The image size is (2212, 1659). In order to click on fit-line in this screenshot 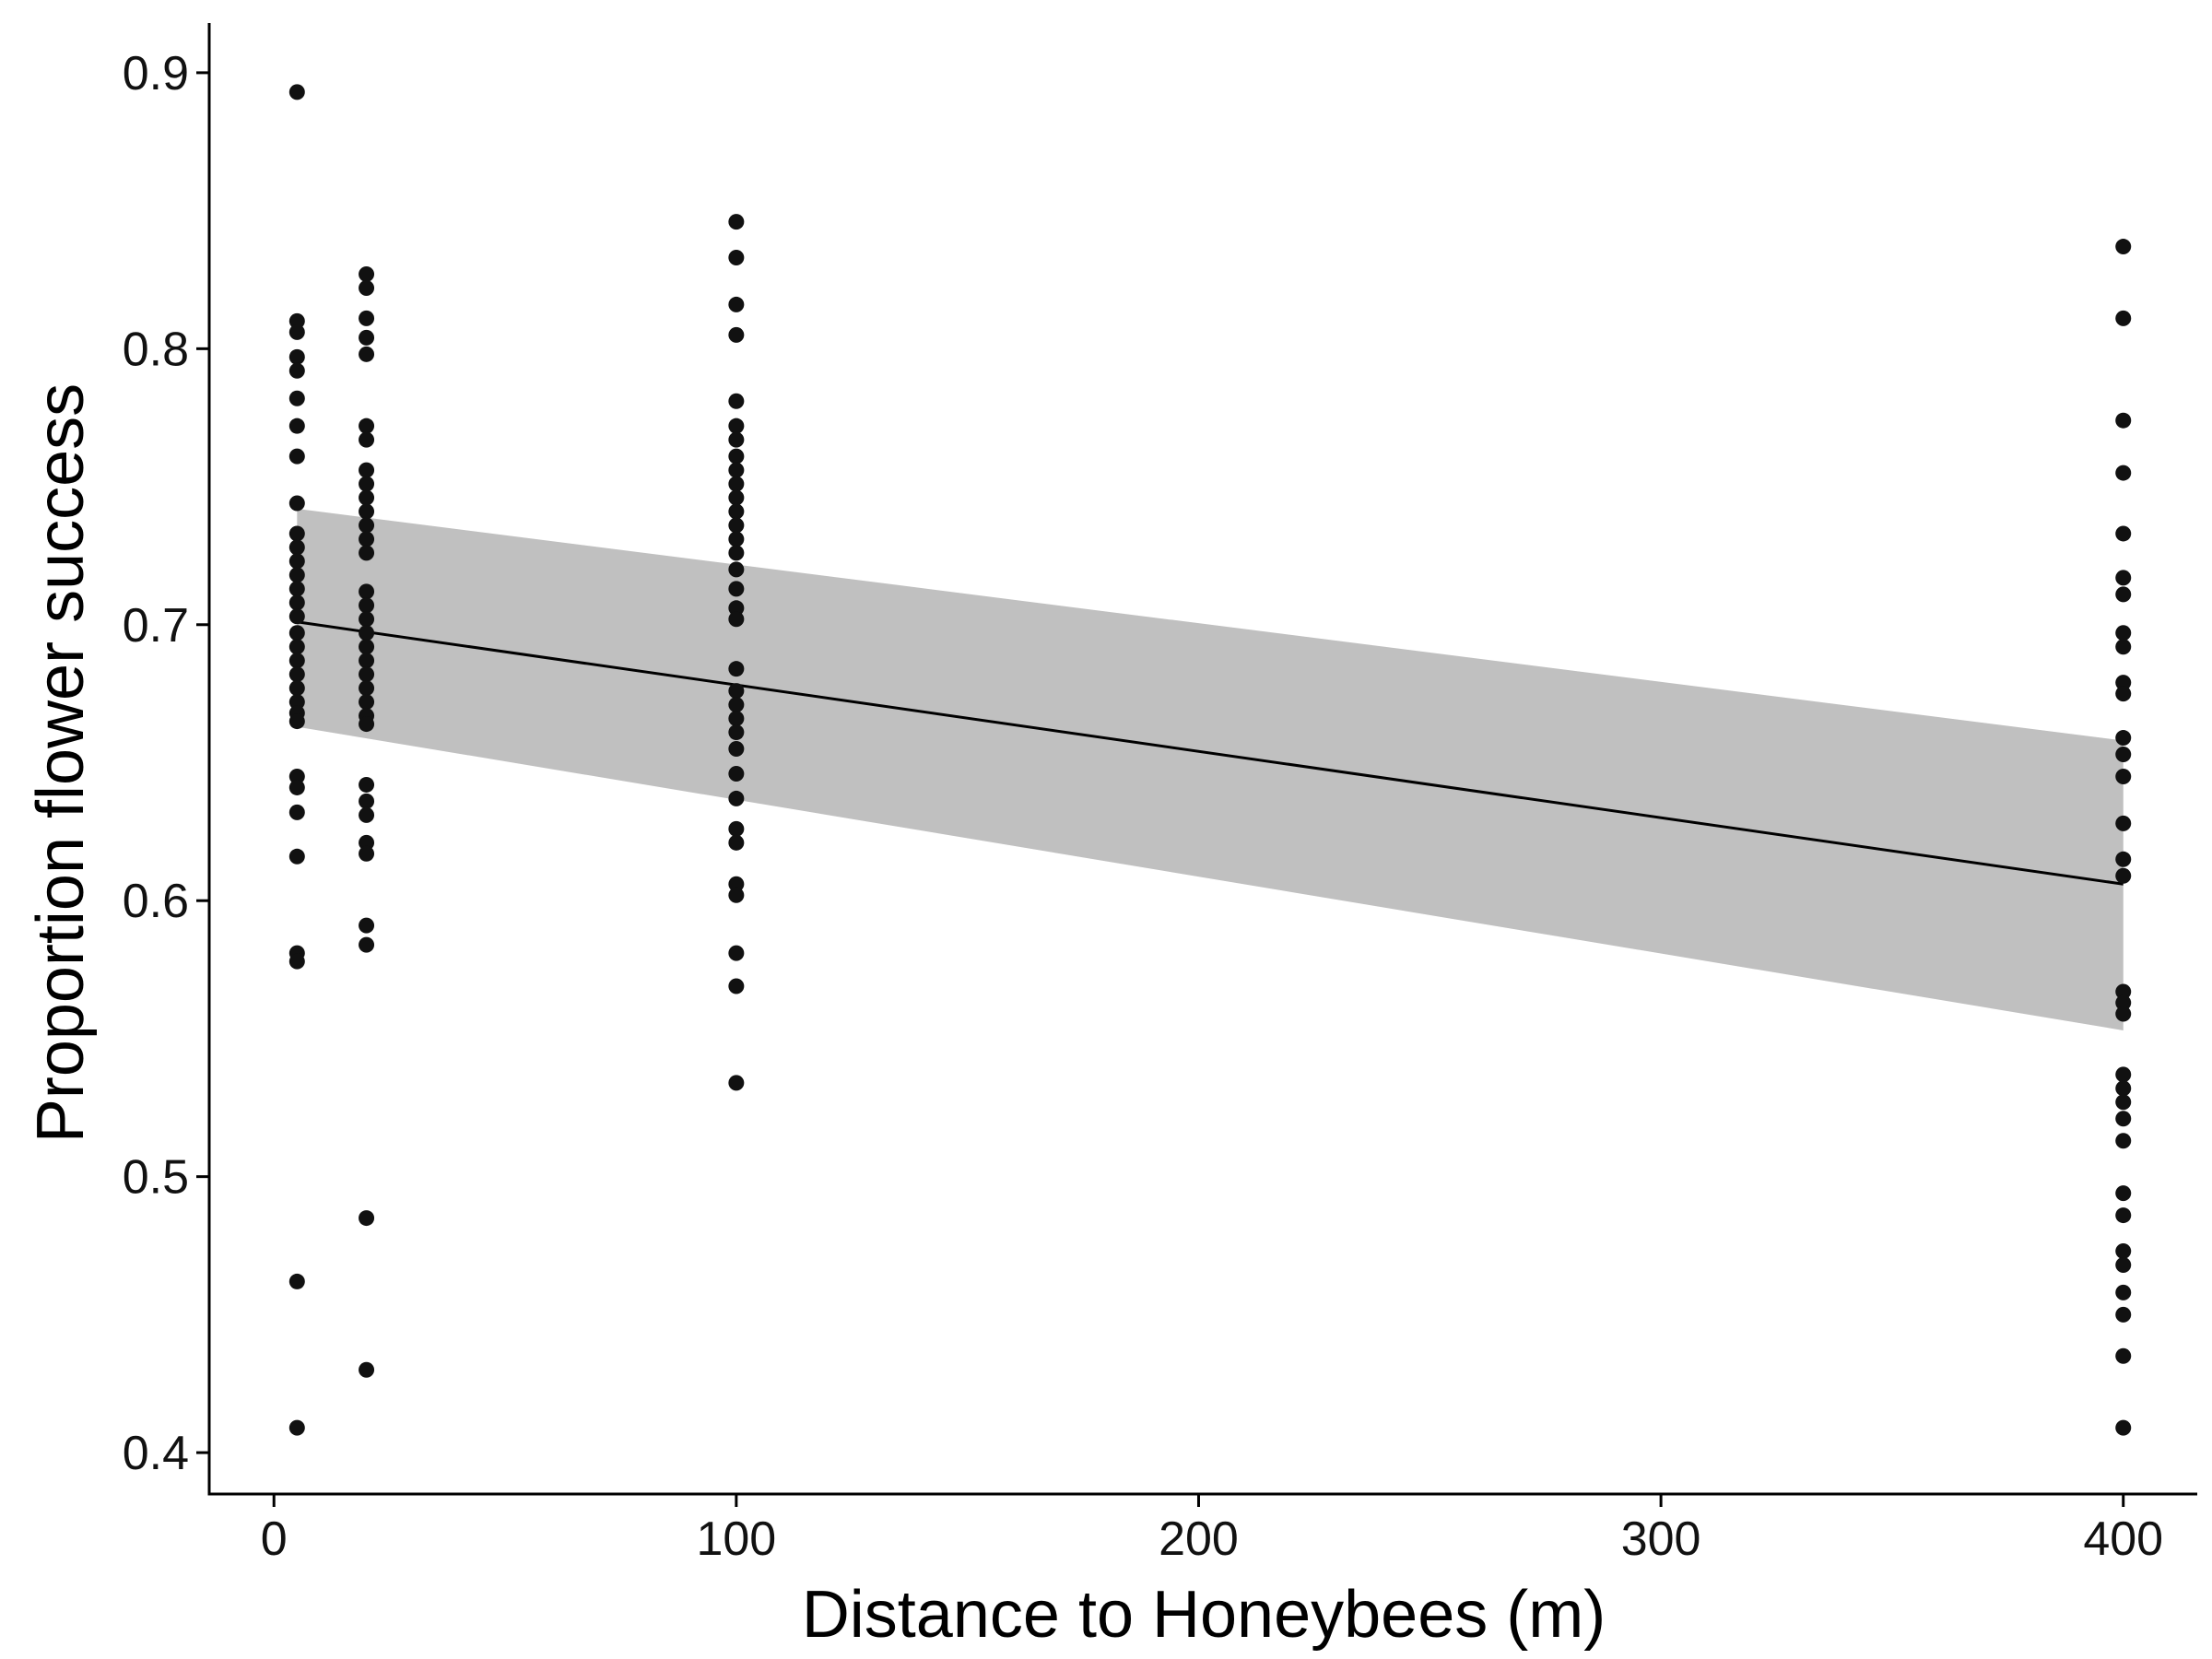, I will do `click(1210, 753)`.